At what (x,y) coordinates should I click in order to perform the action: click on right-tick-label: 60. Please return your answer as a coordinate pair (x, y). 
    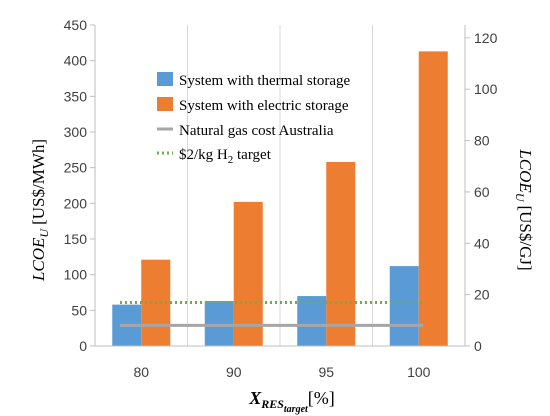
    Looking at the image, I should click on (482, 192).